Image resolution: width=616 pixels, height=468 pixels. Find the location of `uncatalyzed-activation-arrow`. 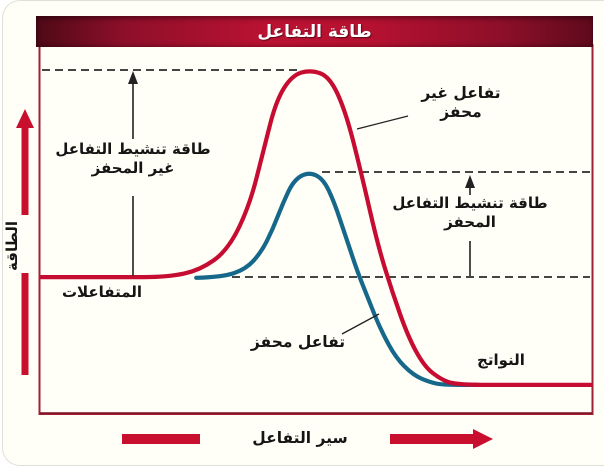

uncatalyzed-activation-arrow is located at coordinates (133, 173).